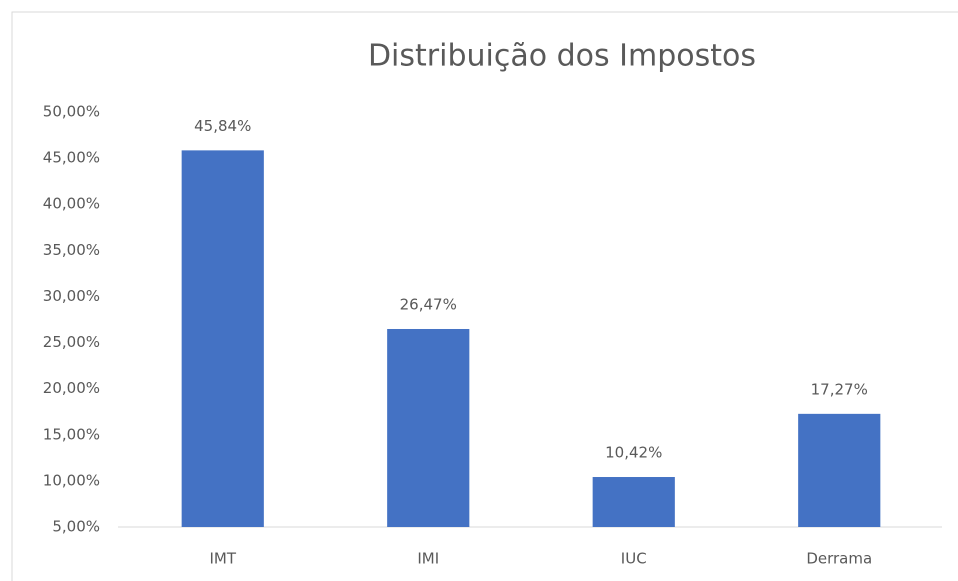 Image resolution: width=958 pixels, height=581 pixels. What do you see at coordinates (71, 434) in the screenshot?
I see `y-tick-label: 15,00%` at bounding box center [71, 434].